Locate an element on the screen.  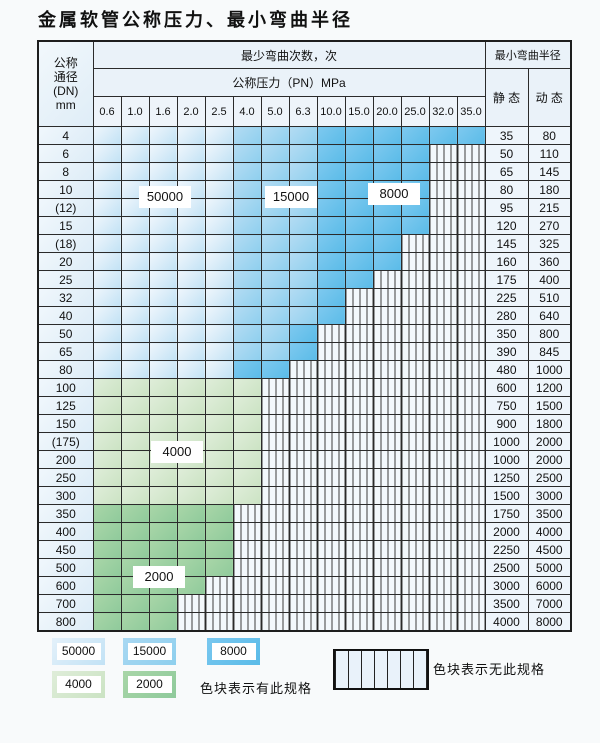
dn-label: 250 is located at coordinates (65, 477).